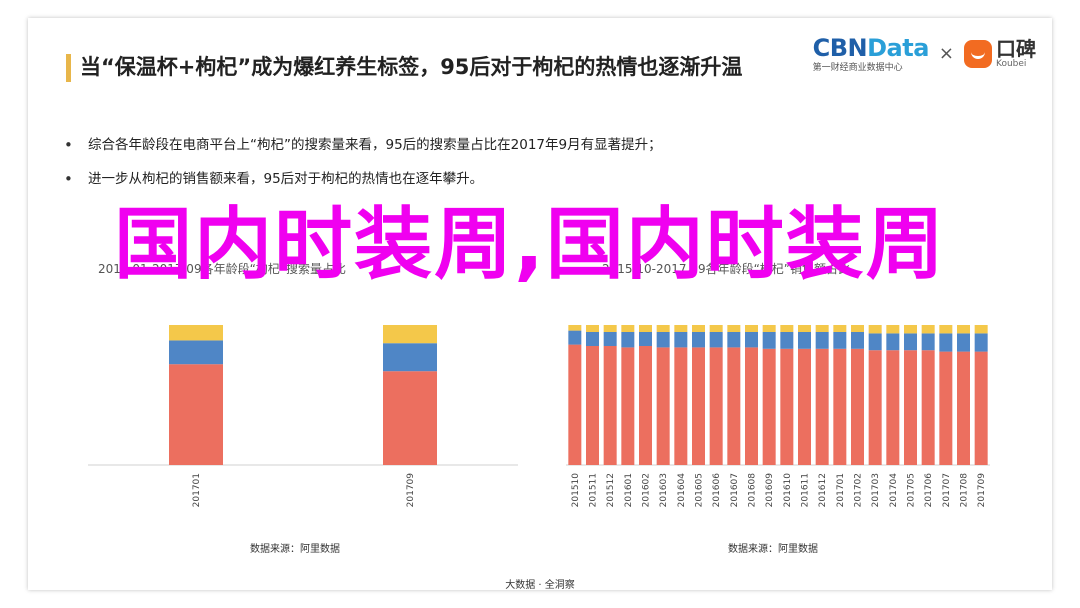  I want to click on chart-2-tick-label: 201605, so click(700, 490).